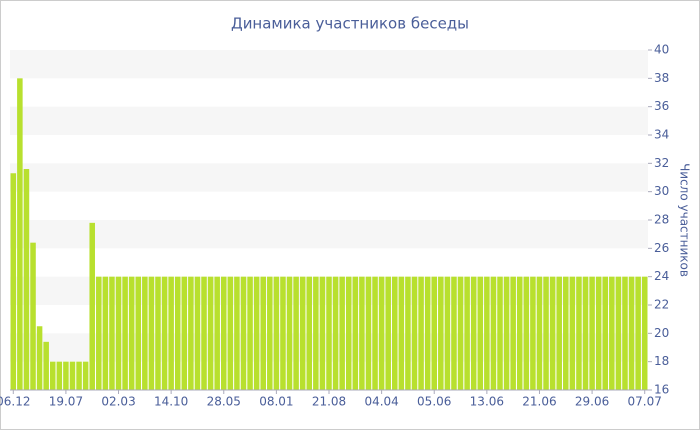 Image resolution: width=700 pixels, height=430 pixels. I want to click on y-tick-label: 34, so click(661, 135).